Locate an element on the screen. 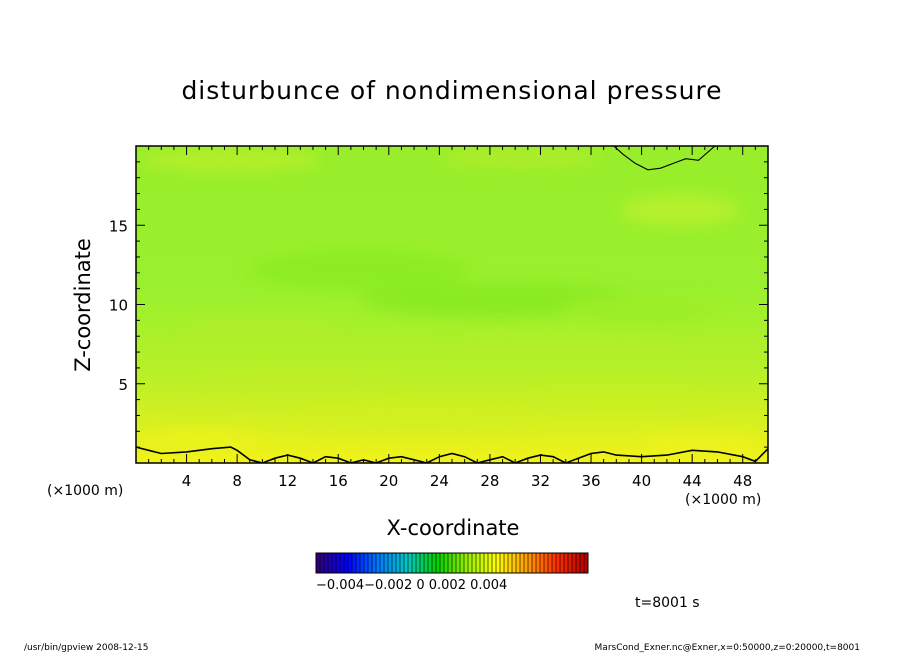  x-tick-label: 28 is located at coordinates (489, 481).